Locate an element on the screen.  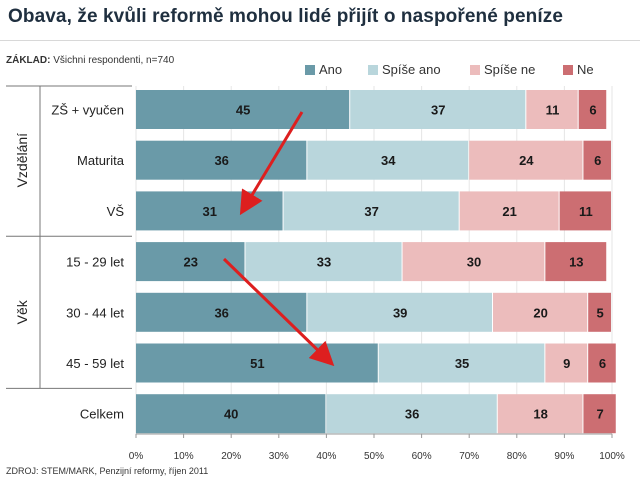
data-label-ano: 40 is located at coordinates (231, 414).